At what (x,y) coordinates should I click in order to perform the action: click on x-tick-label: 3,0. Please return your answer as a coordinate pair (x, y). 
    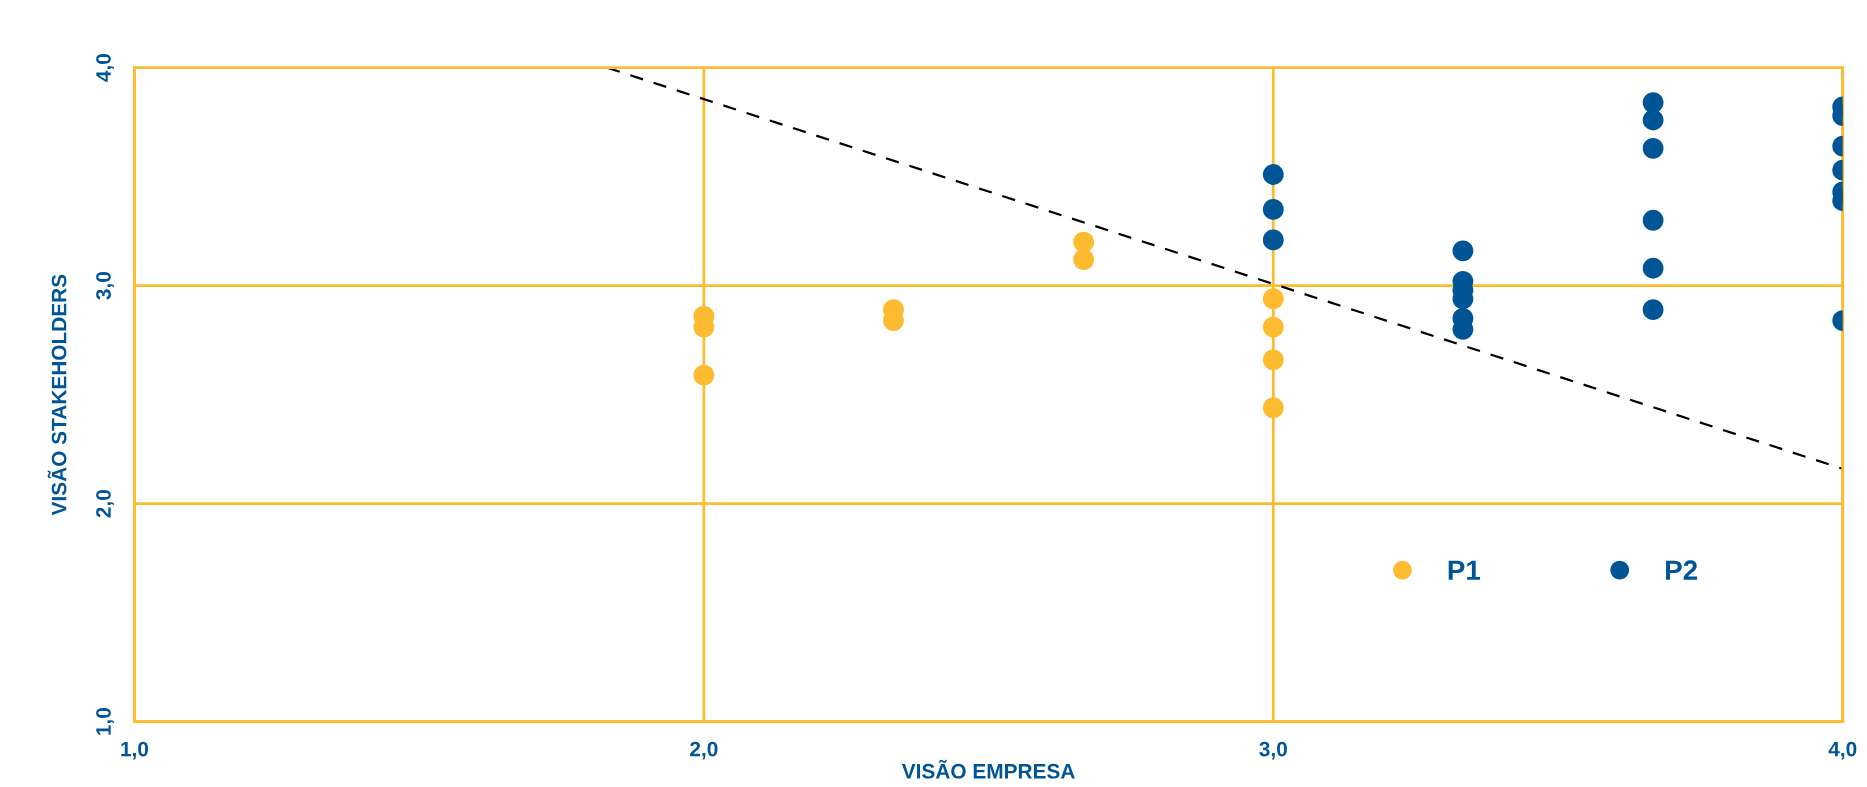
    Looking at the image, I should click on (1273, 750).